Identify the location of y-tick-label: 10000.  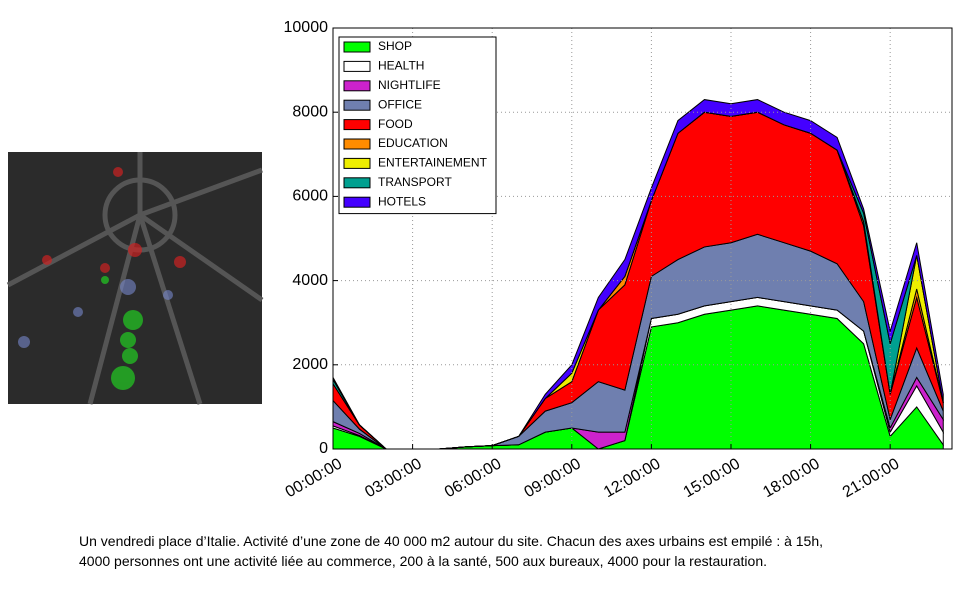
(306, 27).